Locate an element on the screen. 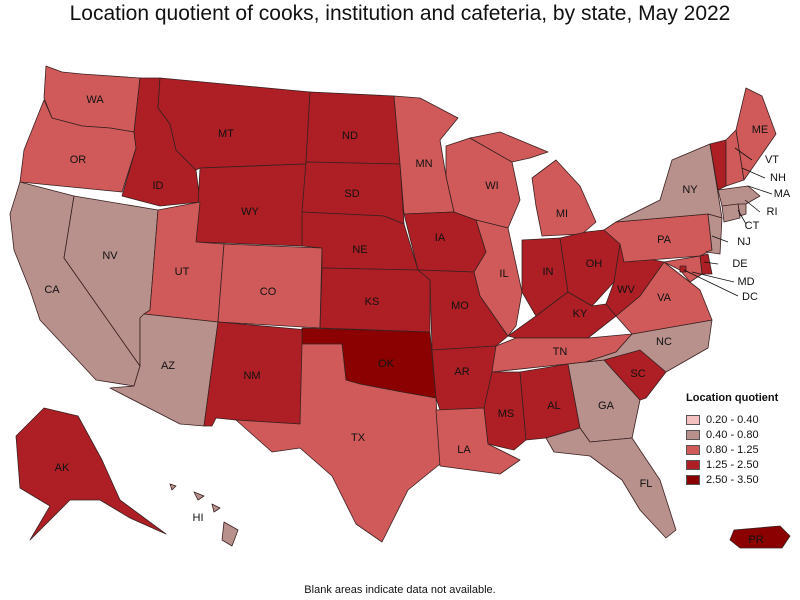 The height and width of the screenshot is (600, 800). state-label-co: CO is located at coordinates (268, 292).